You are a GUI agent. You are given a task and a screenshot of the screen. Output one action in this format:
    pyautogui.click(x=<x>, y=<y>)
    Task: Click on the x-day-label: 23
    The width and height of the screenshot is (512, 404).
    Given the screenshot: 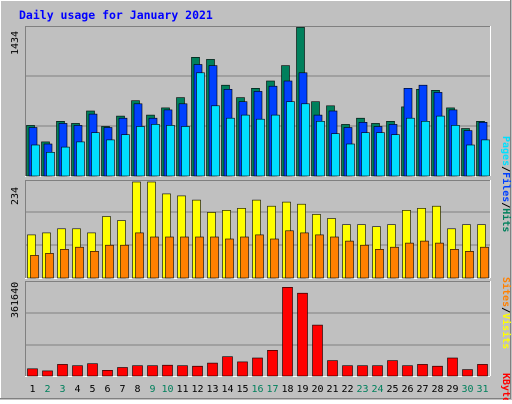 What is the action you would take?
    pyautogui.click(x=362, y=389)
    